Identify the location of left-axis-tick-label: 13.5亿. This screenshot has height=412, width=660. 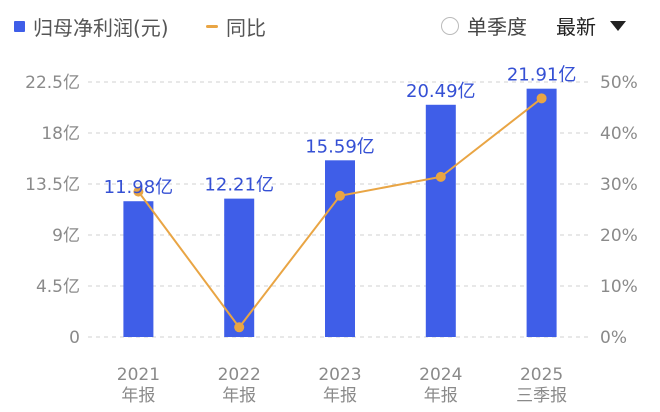
(52, 185).